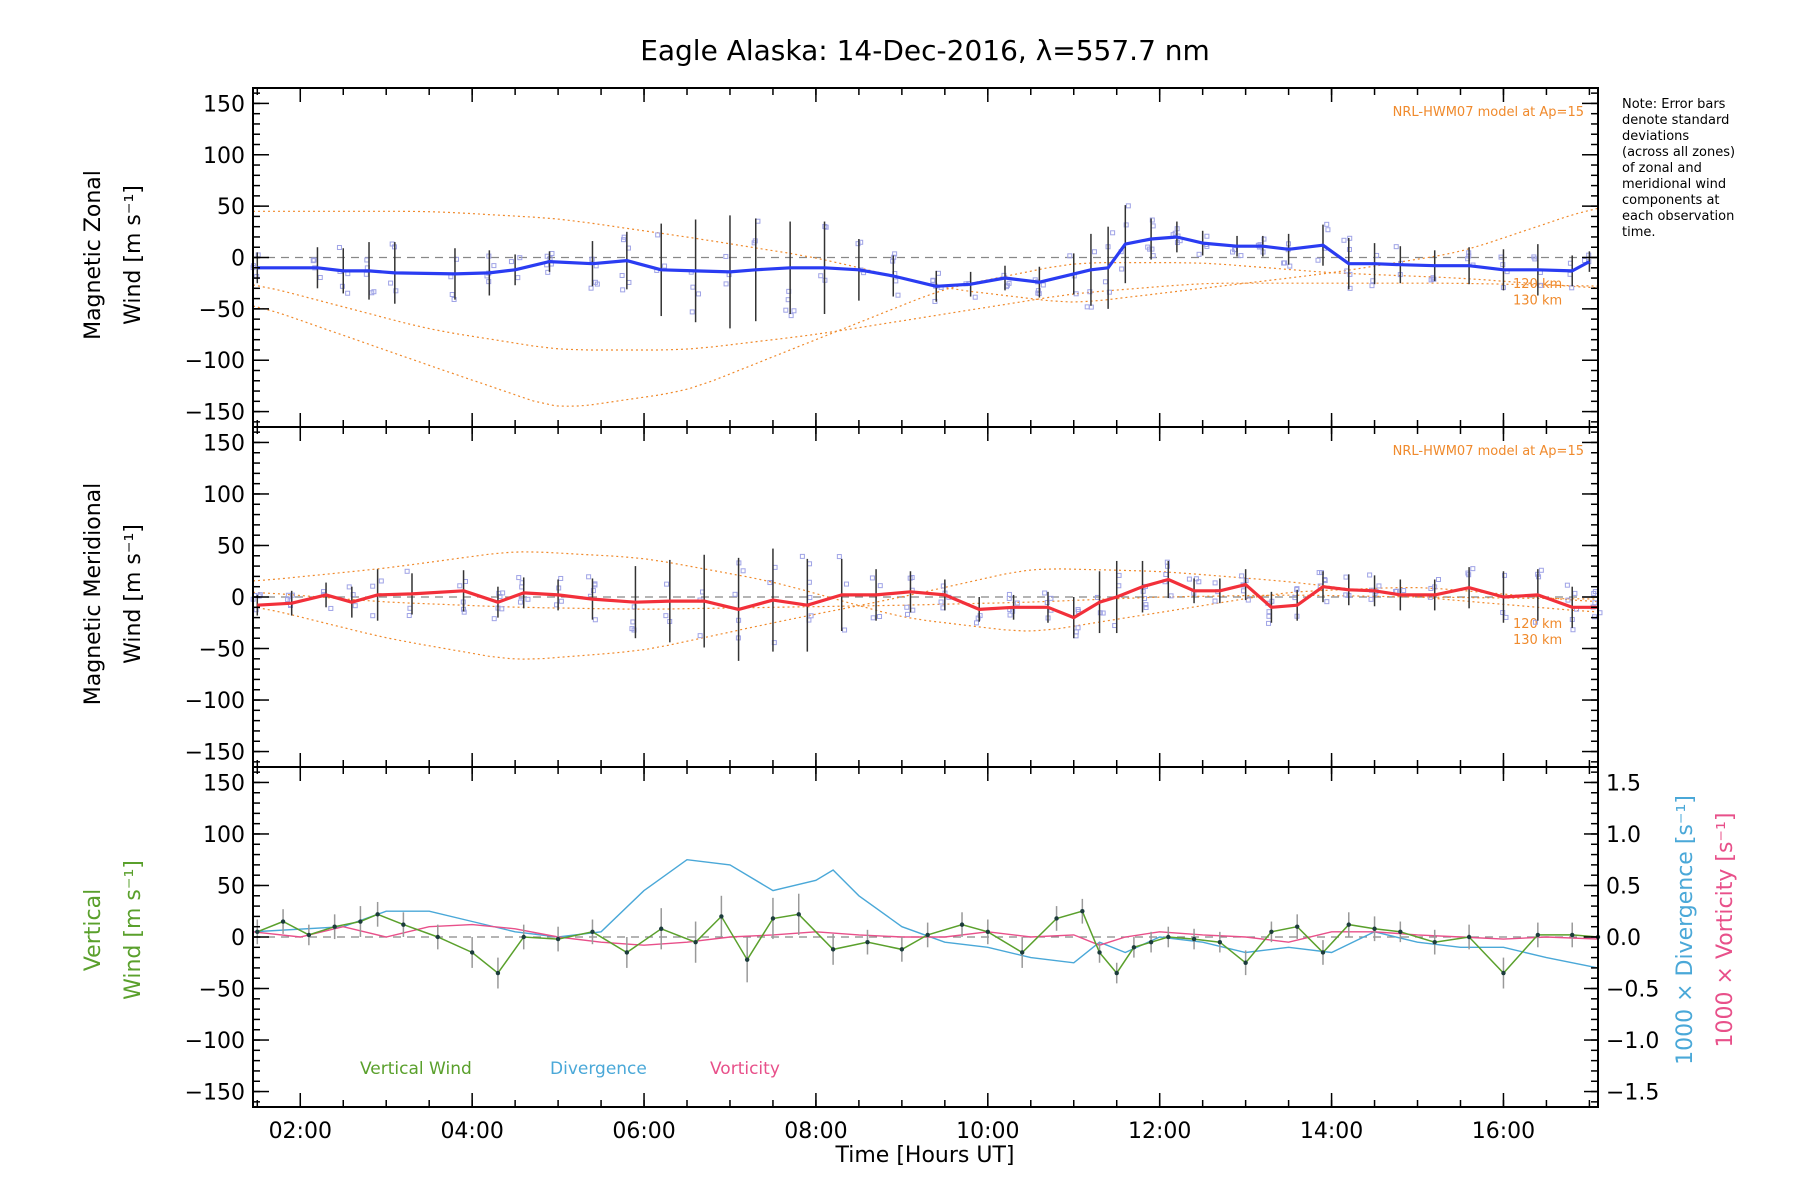 This screenshot has width=1800, height=1200. I want to click on note-line: time., so click(1639, 232).